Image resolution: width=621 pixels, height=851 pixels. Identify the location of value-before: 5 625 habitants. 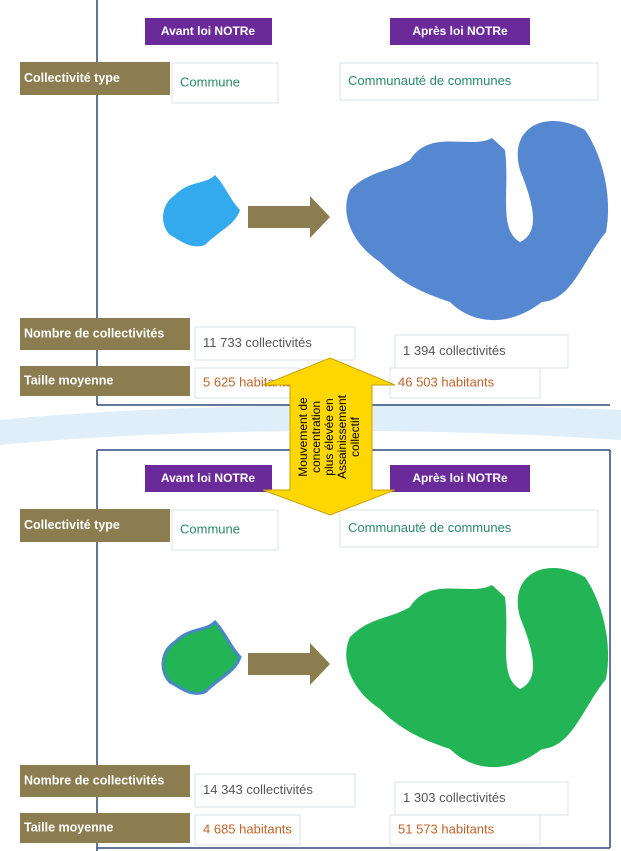
(247, 381).